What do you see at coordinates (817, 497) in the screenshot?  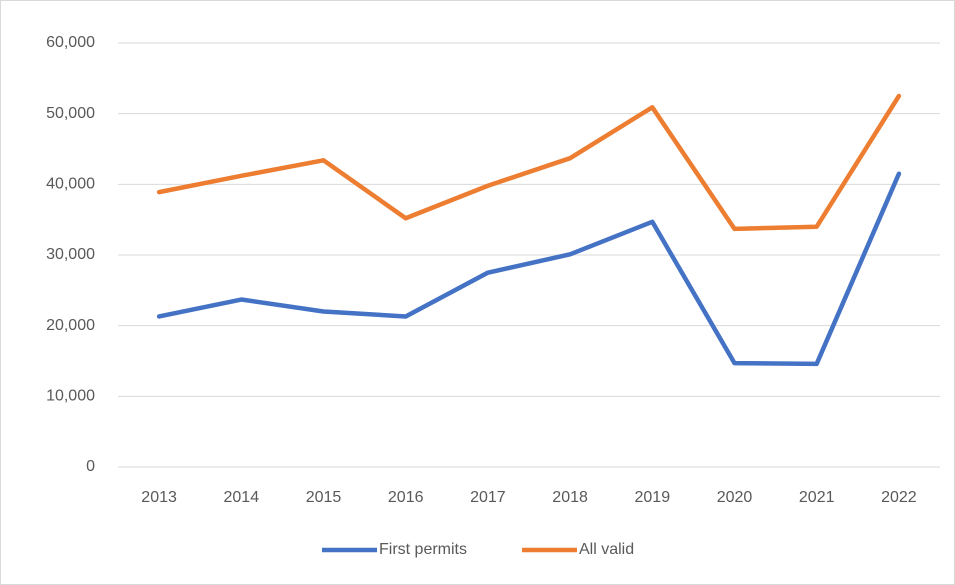 I see `x-tick-label: 2021` at bounding box center [817, 497].